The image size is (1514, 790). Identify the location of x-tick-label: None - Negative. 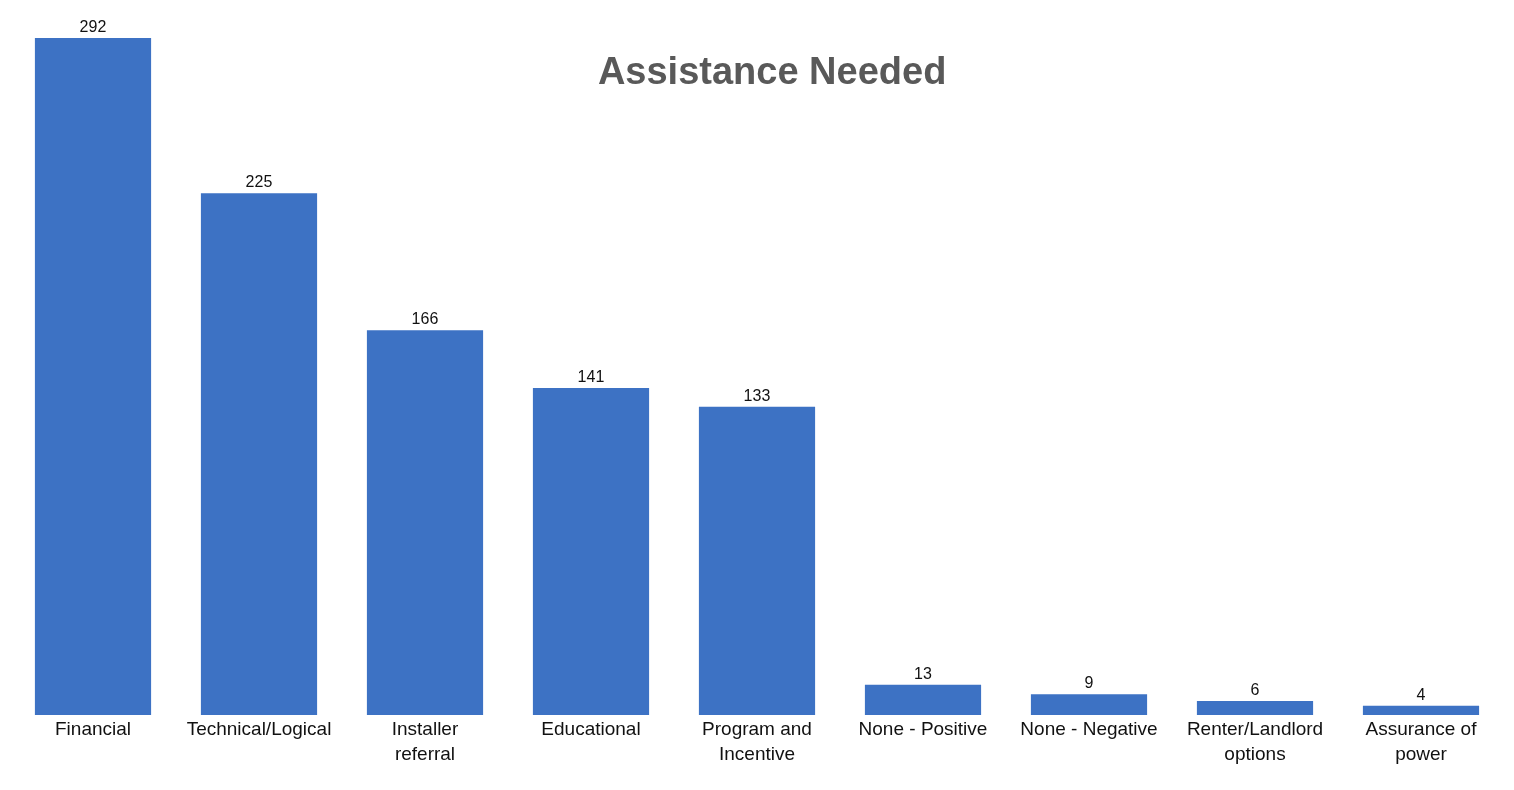
(1089, 728).